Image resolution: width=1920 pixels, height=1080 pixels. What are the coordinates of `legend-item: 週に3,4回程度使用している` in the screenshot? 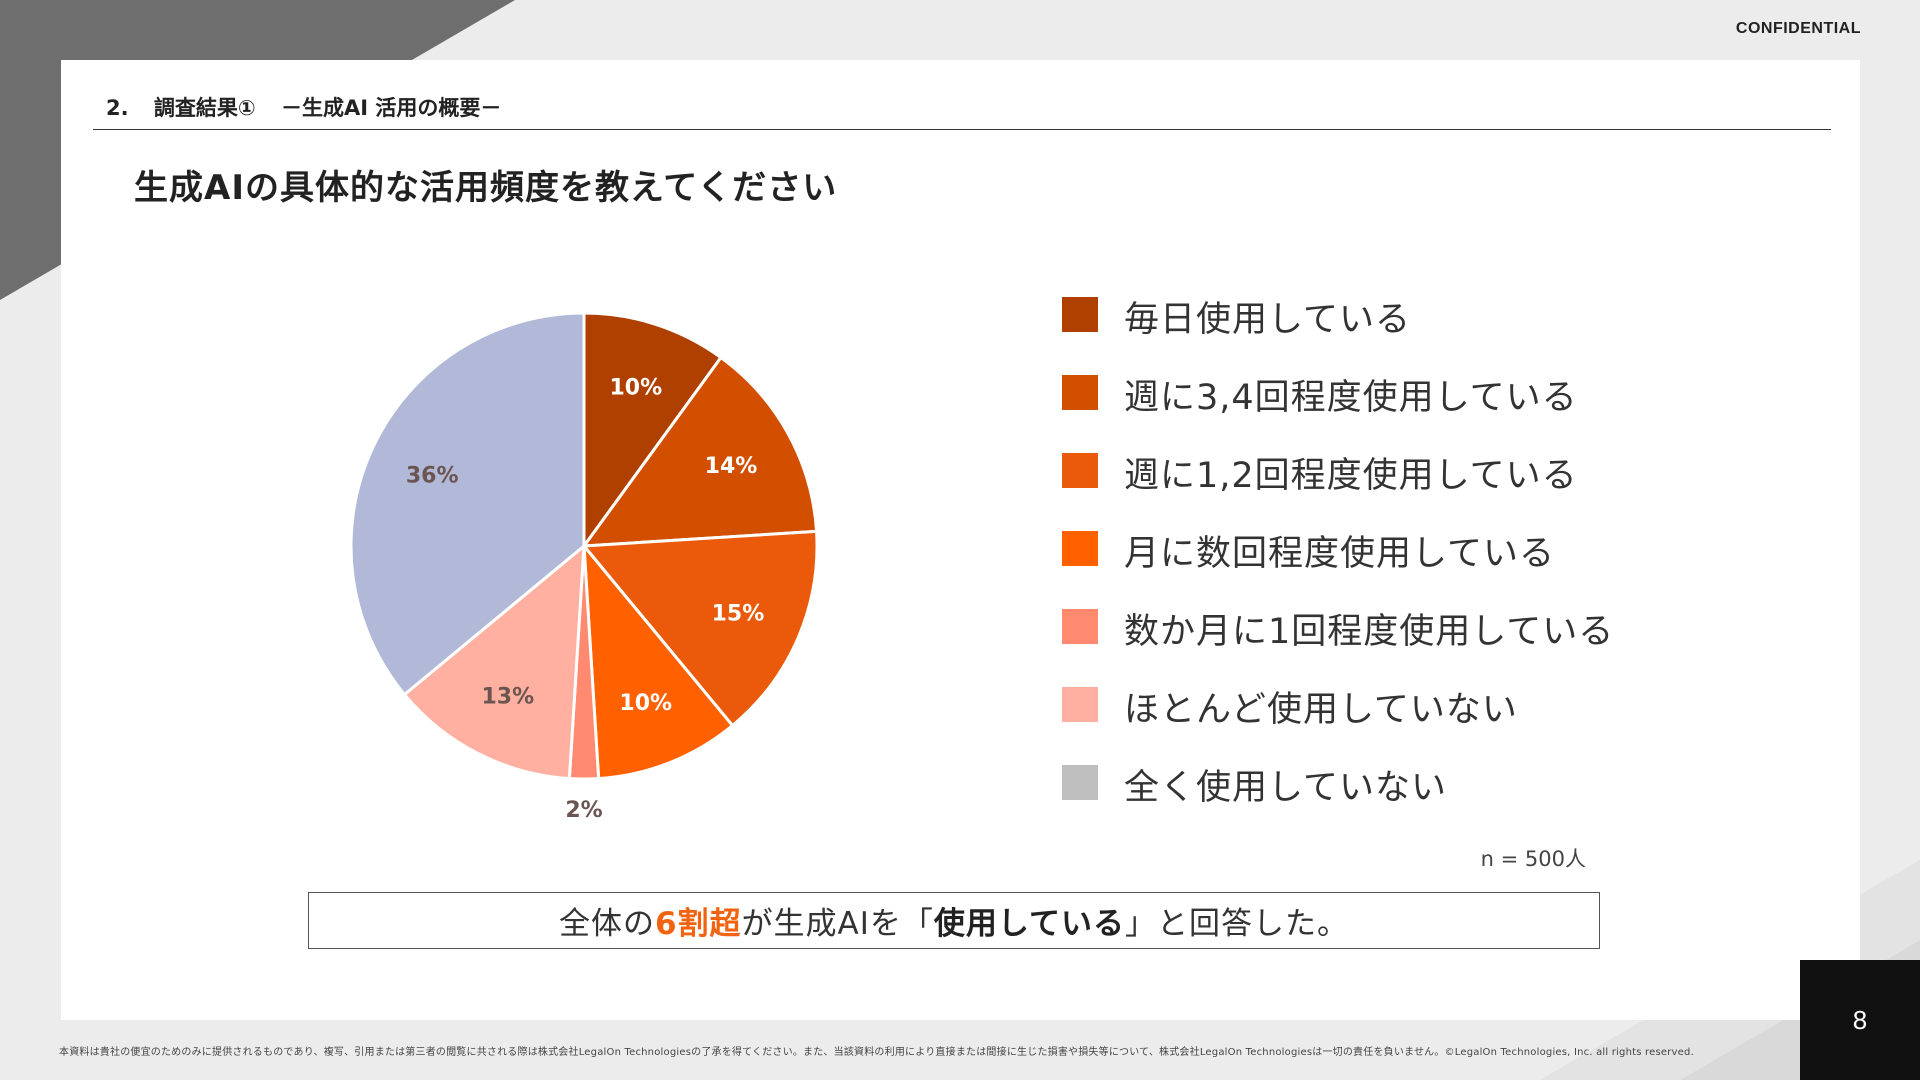 It's located at (1372, 393).